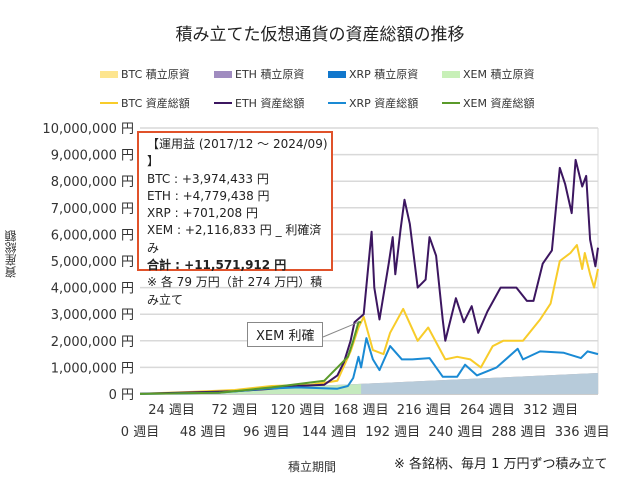 This screenshot has height=480, width=640. What do you see at coordinates (312, 467) in the screenshot?
I see `x-axis-label: 積立期間` at bounding box center [312, 467].